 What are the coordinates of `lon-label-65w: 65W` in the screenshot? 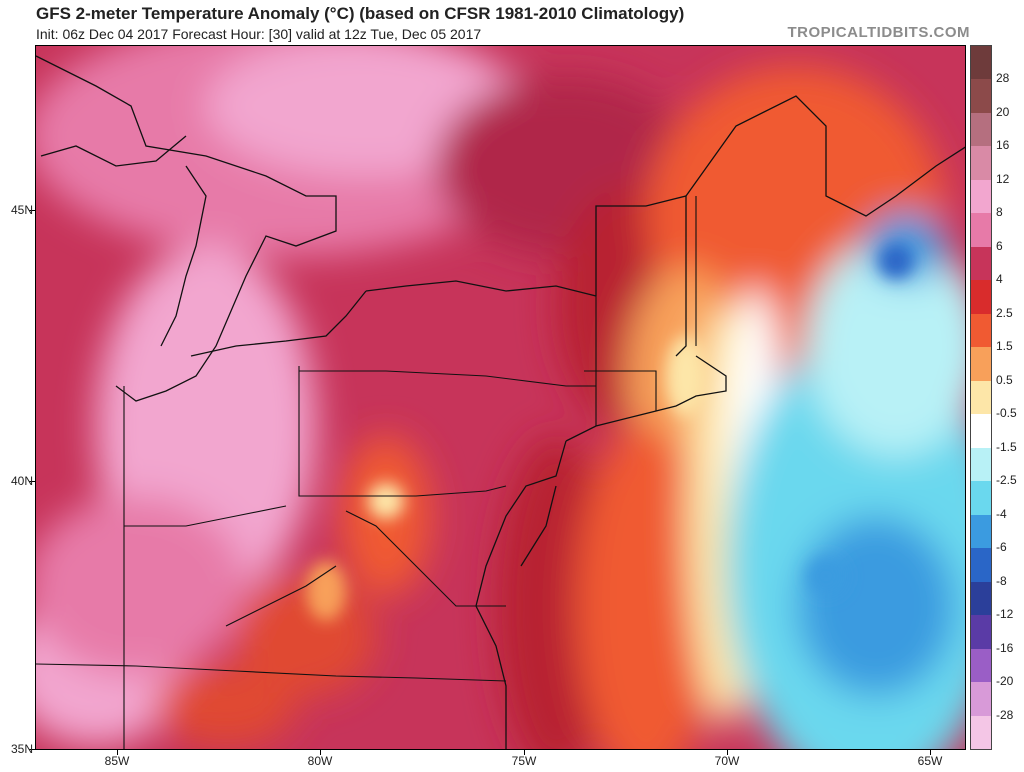 It's located at (930, 761).